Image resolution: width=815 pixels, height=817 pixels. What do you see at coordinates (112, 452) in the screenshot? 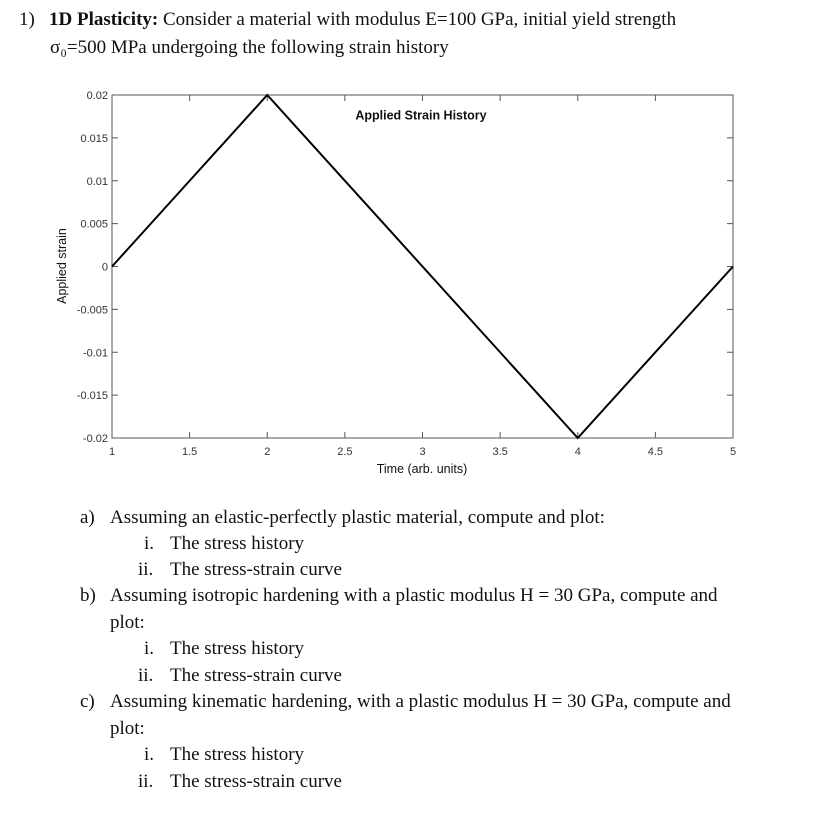
I see `x-tick-label: 1` at bounding box center [112, 452].